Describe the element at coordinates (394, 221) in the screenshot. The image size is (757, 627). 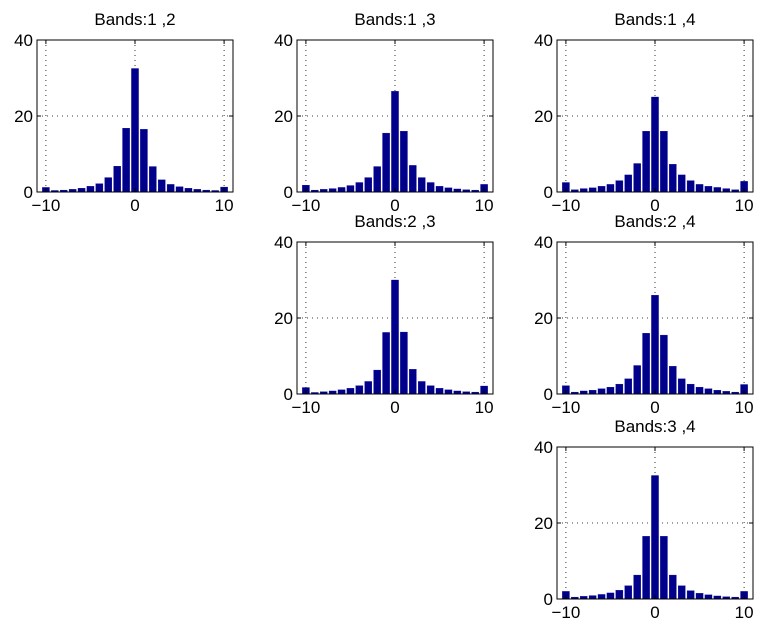
I see `subplot-title: Bands:2 ,3` at that location.